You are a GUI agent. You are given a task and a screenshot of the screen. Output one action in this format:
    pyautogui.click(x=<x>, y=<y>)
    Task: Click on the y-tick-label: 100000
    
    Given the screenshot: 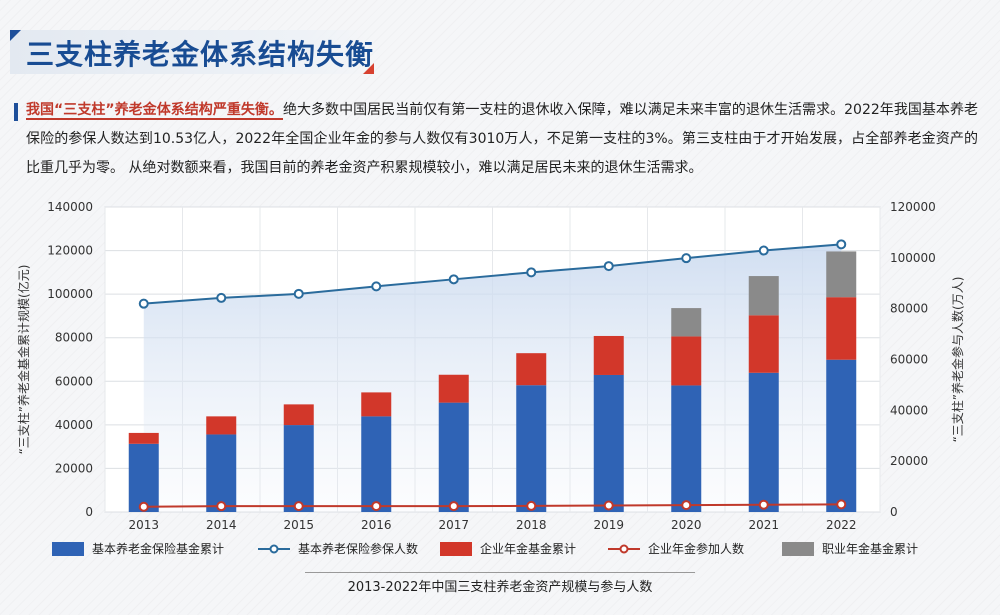 What is the action you would take?
    pyautogui.click(x=70, y=294)
    